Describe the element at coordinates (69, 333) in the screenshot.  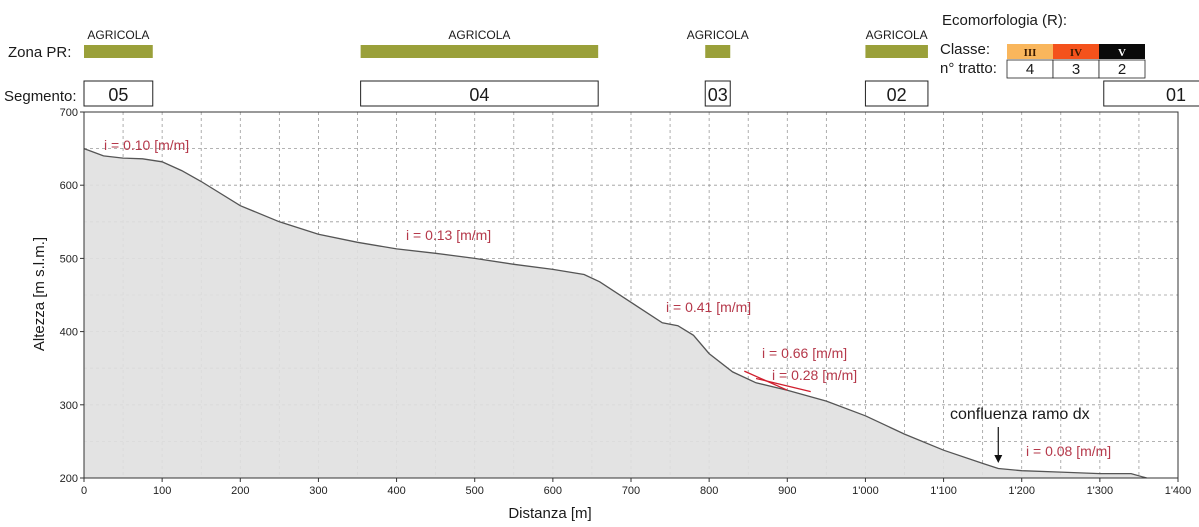
I see `y-tick-label: 400` at that location.